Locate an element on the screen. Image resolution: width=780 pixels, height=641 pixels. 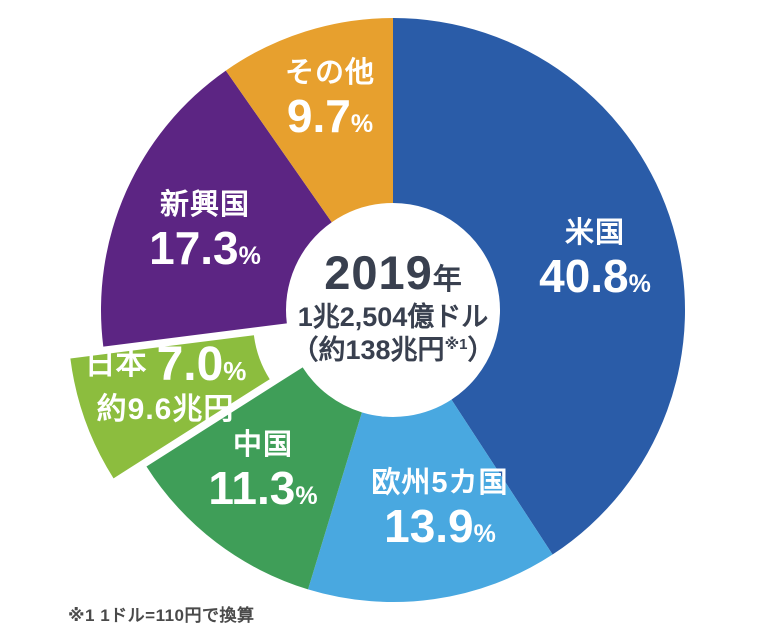
pie-slice-others is located at coordinates (309, 120).